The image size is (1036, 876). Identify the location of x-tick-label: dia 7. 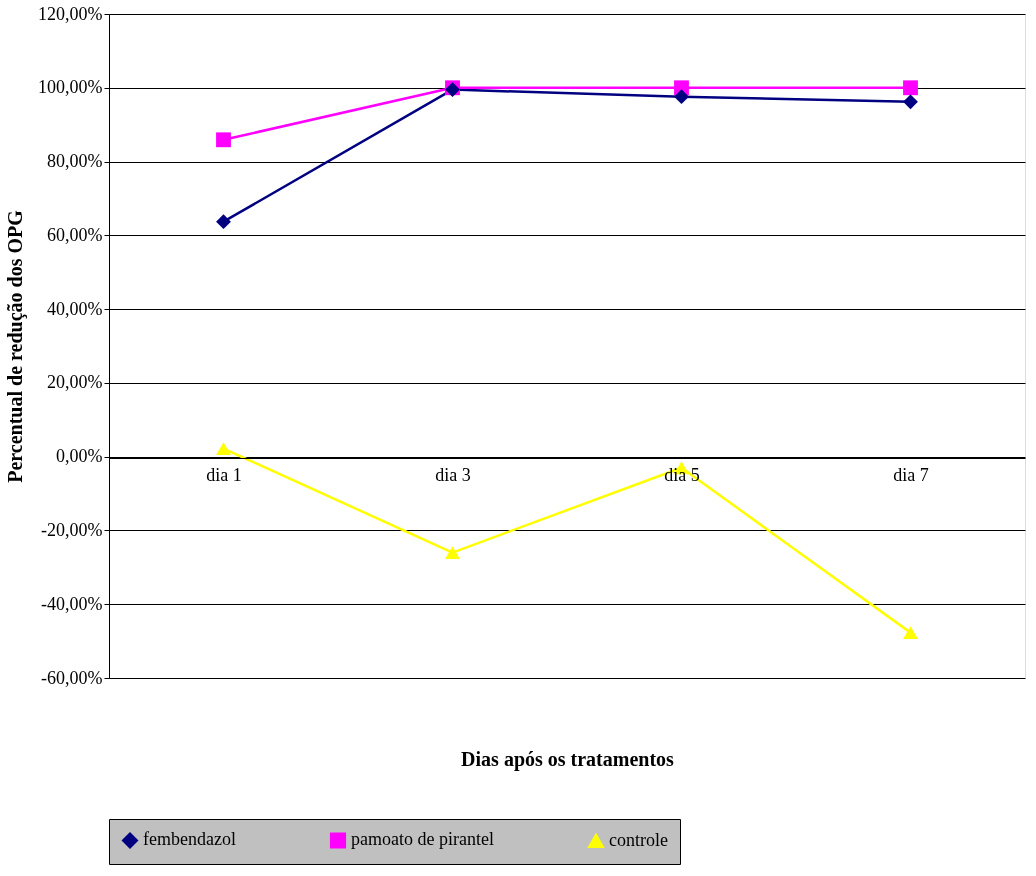
(911, 474).